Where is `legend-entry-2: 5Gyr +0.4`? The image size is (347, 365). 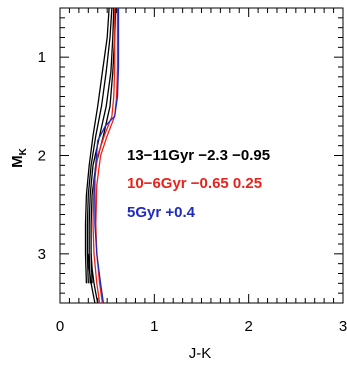
legend-entry-2: 5Gyr +0.4 is located at coordinates (161, 212).